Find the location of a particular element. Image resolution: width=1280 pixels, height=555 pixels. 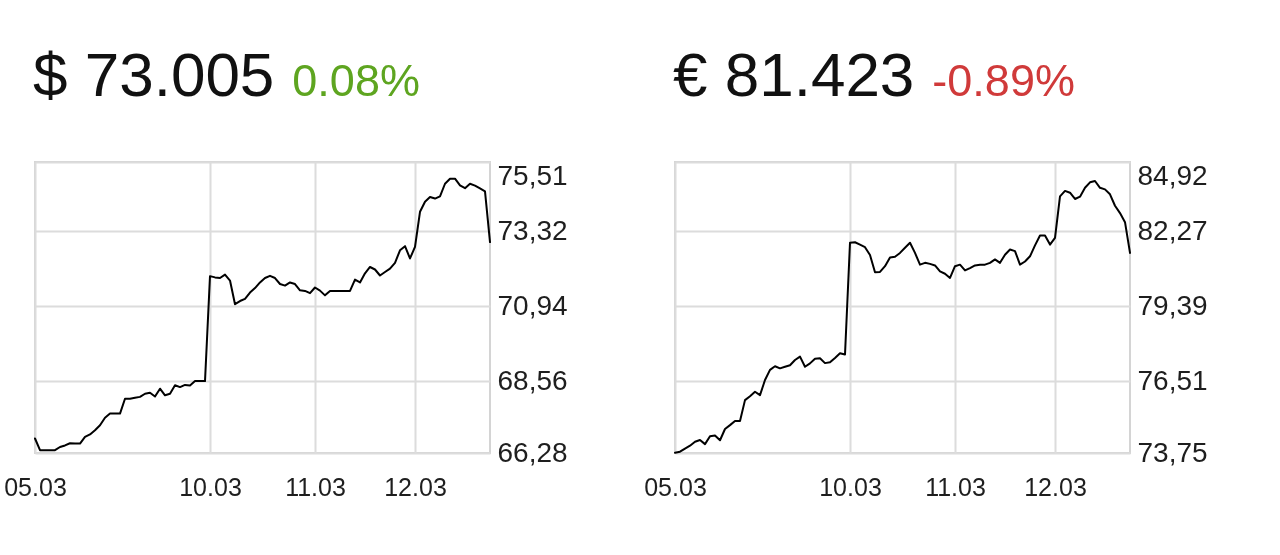

chart-subtitle: 0.08% is located at coordinates (356, 80).